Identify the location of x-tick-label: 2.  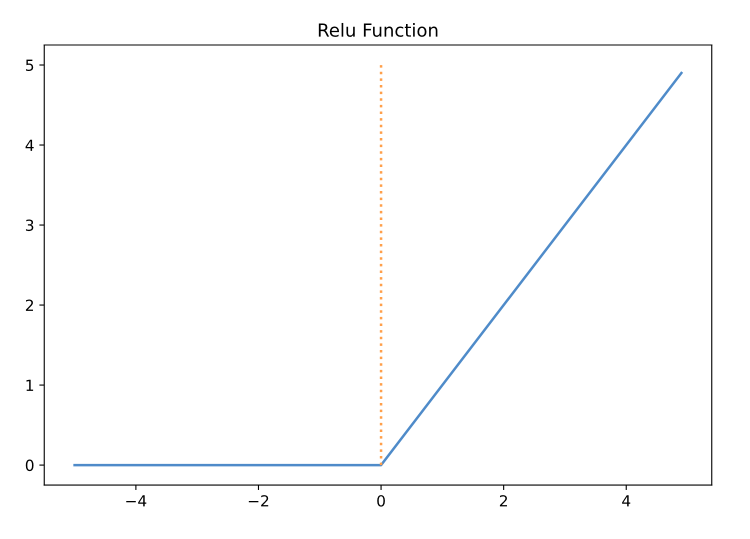
(503, 500).